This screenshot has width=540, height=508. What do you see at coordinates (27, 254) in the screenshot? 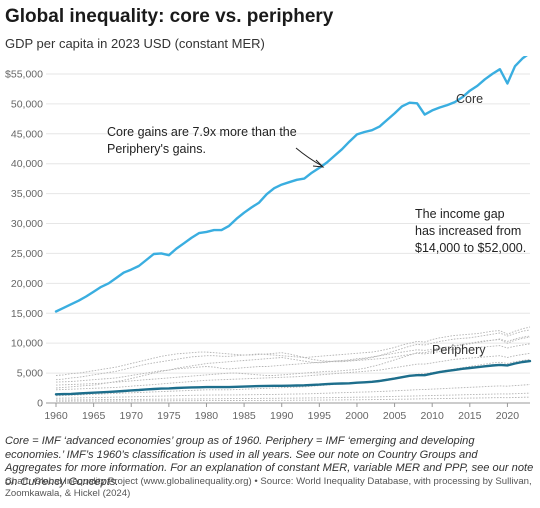
I see `y-tick-label: 25,000` at bounding box center [27, 254].